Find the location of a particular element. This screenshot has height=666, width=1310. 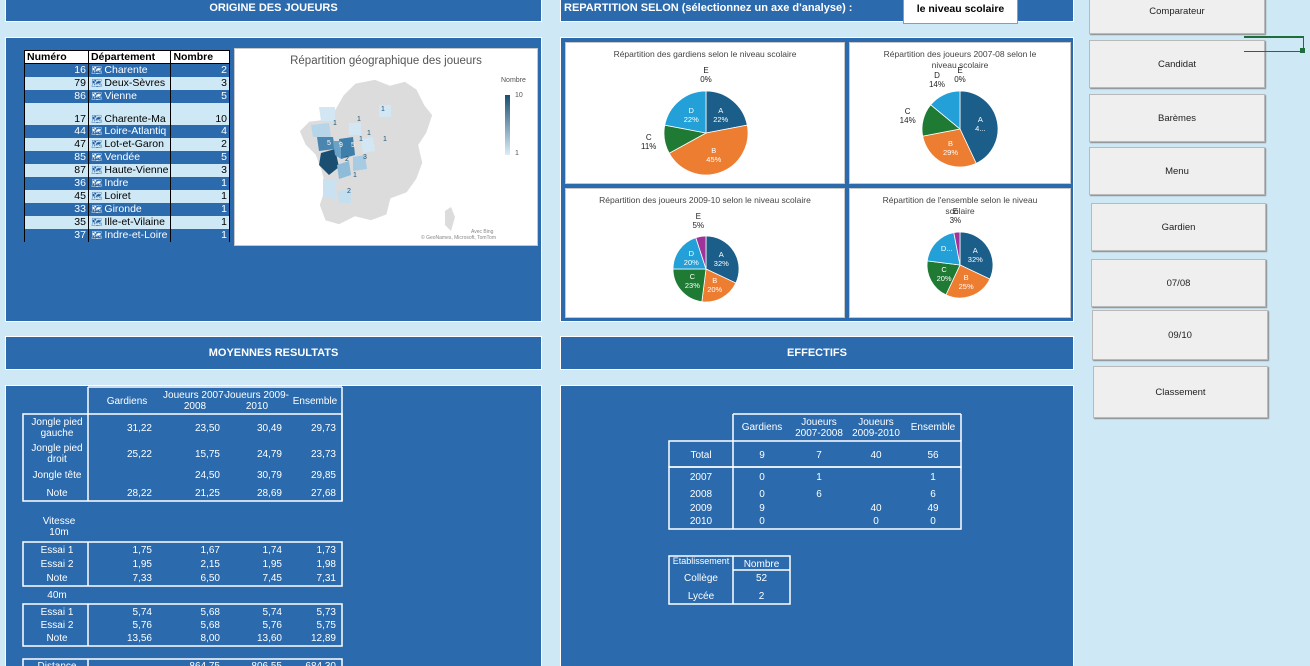

origine-cell-numero: 79 is located at coordinates (56, 83).